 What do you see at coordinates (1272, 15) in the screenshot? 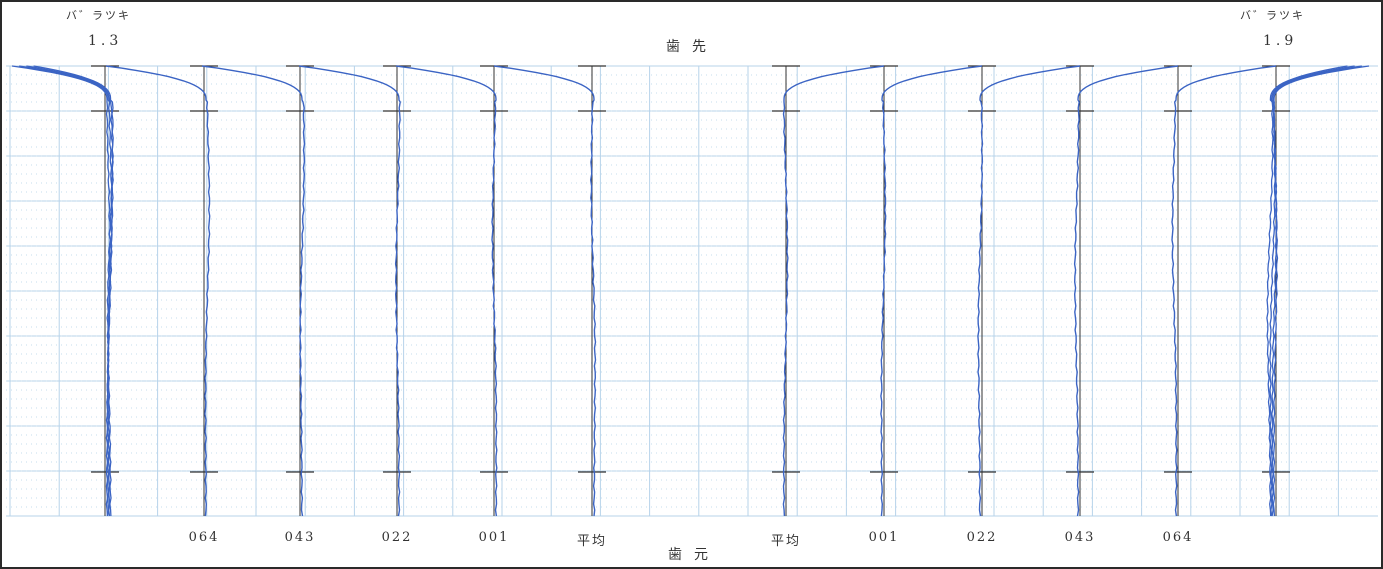
I see `right-variation-title: バ゛ラツキ` at bounding box center [1272, 15].